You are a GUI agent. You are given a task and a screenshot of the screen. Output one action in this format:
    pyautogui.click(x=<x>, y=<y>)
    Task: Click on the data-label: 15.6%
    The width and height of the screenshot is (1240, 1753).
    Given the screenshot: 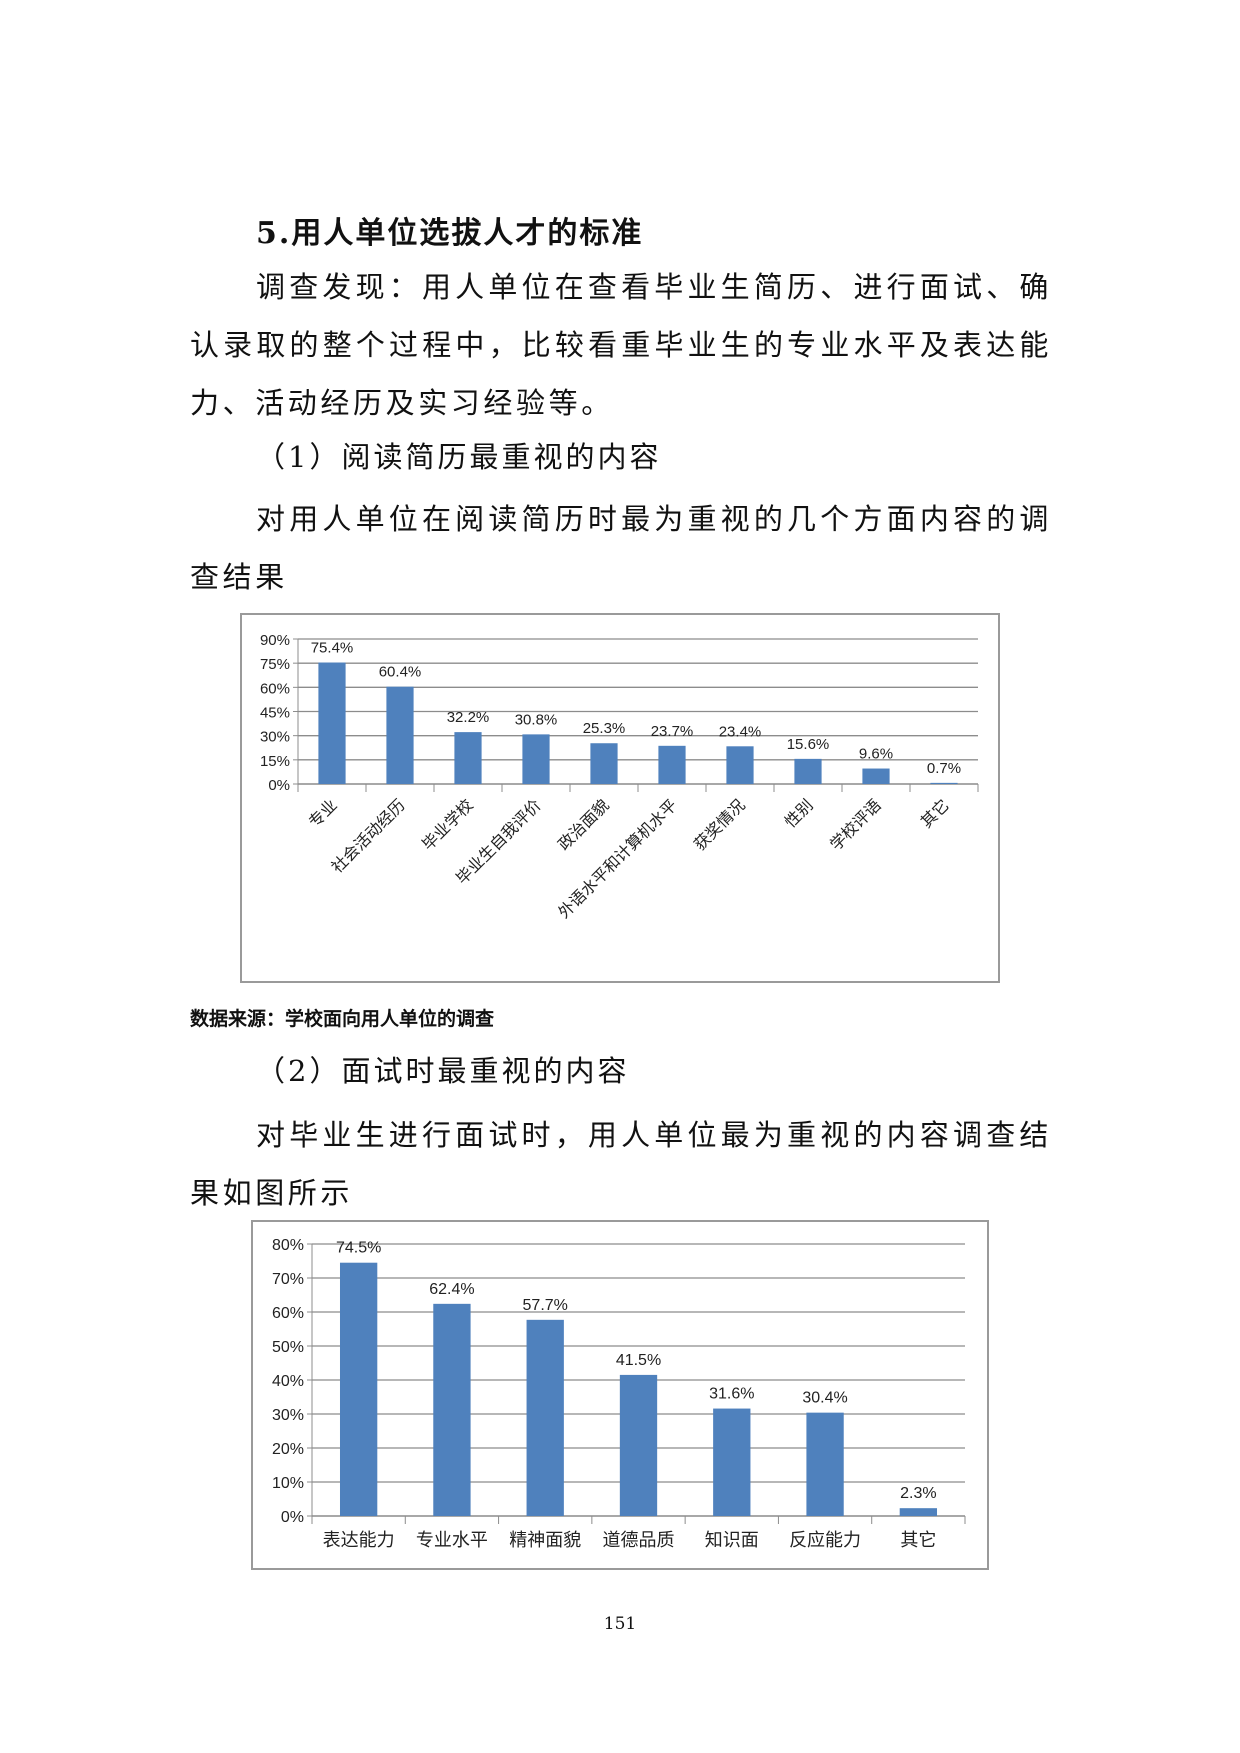 What is the action you would take?
    pyautogui.click(x=808, y=744)
    